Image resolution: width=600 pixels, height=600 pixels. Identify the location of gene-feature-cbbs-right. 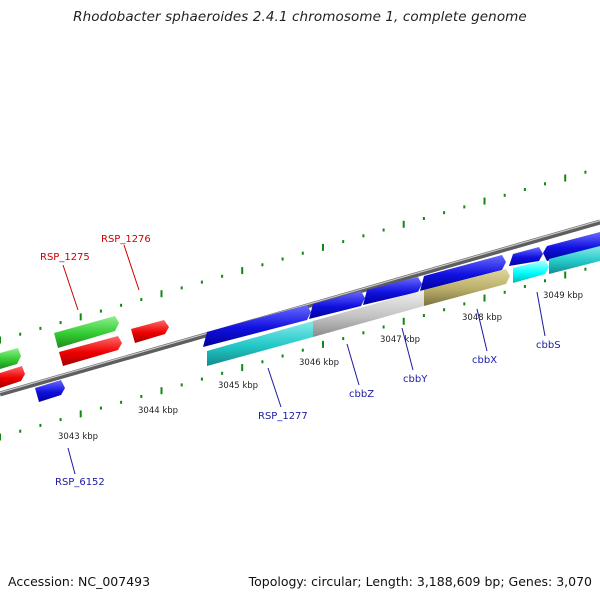
(574, 260).